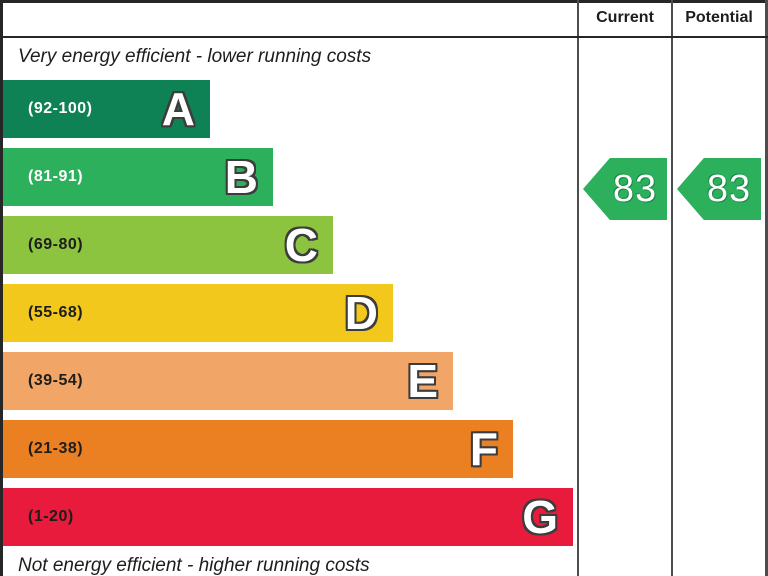  I want to click on band-c: (69-80) C, so click(168, 245).